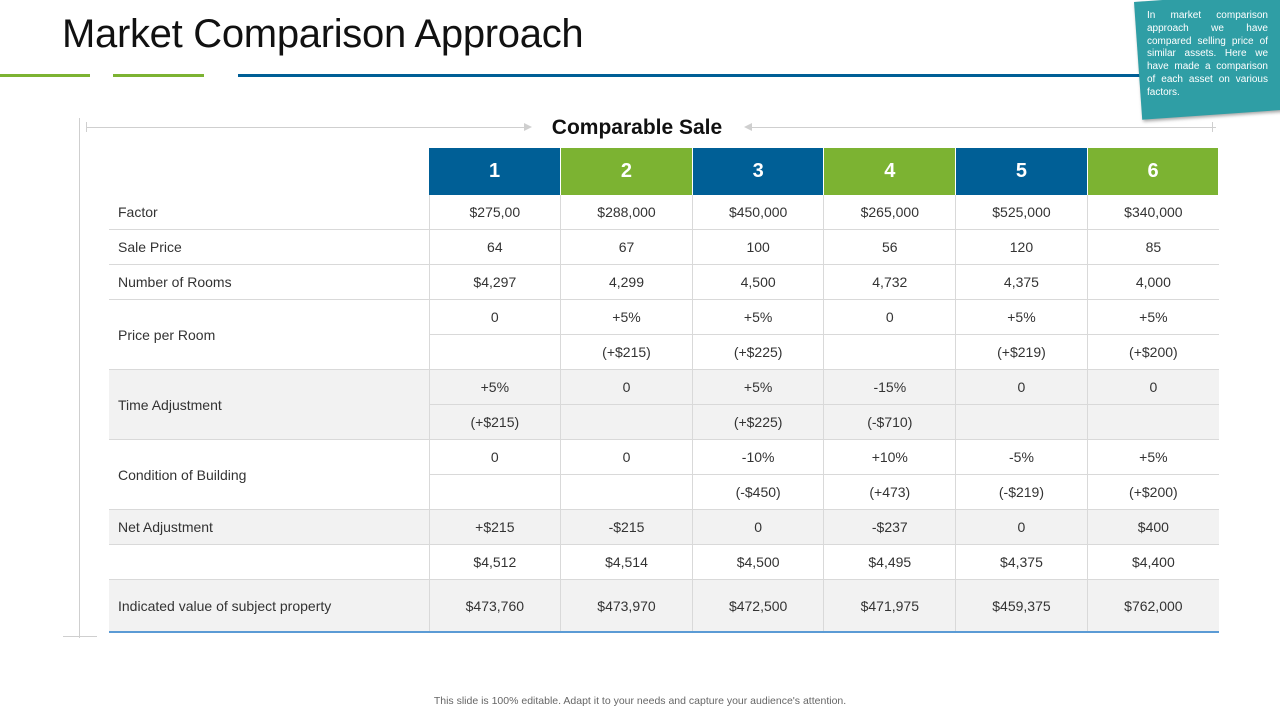 The image size is (1280, 720). Describe the element at coordinates (309, 127) in the screenshot. I see `right-arrow-icon` at that location.